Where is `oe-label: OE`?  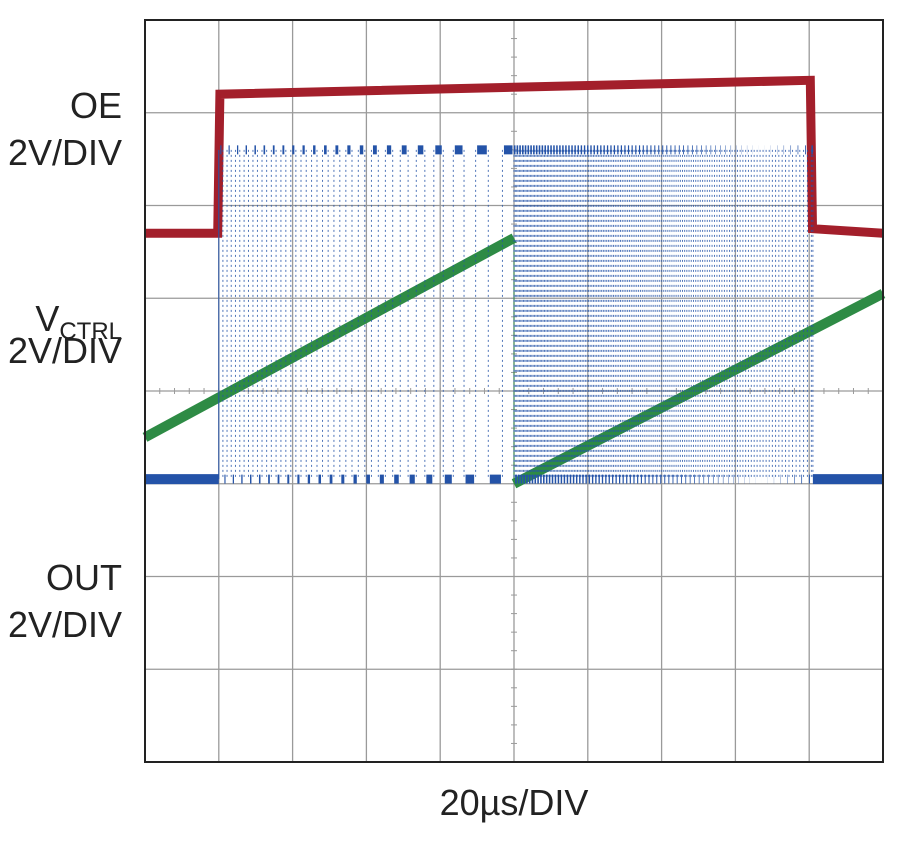 oe-label: OE is located at coordinates (96, 105).